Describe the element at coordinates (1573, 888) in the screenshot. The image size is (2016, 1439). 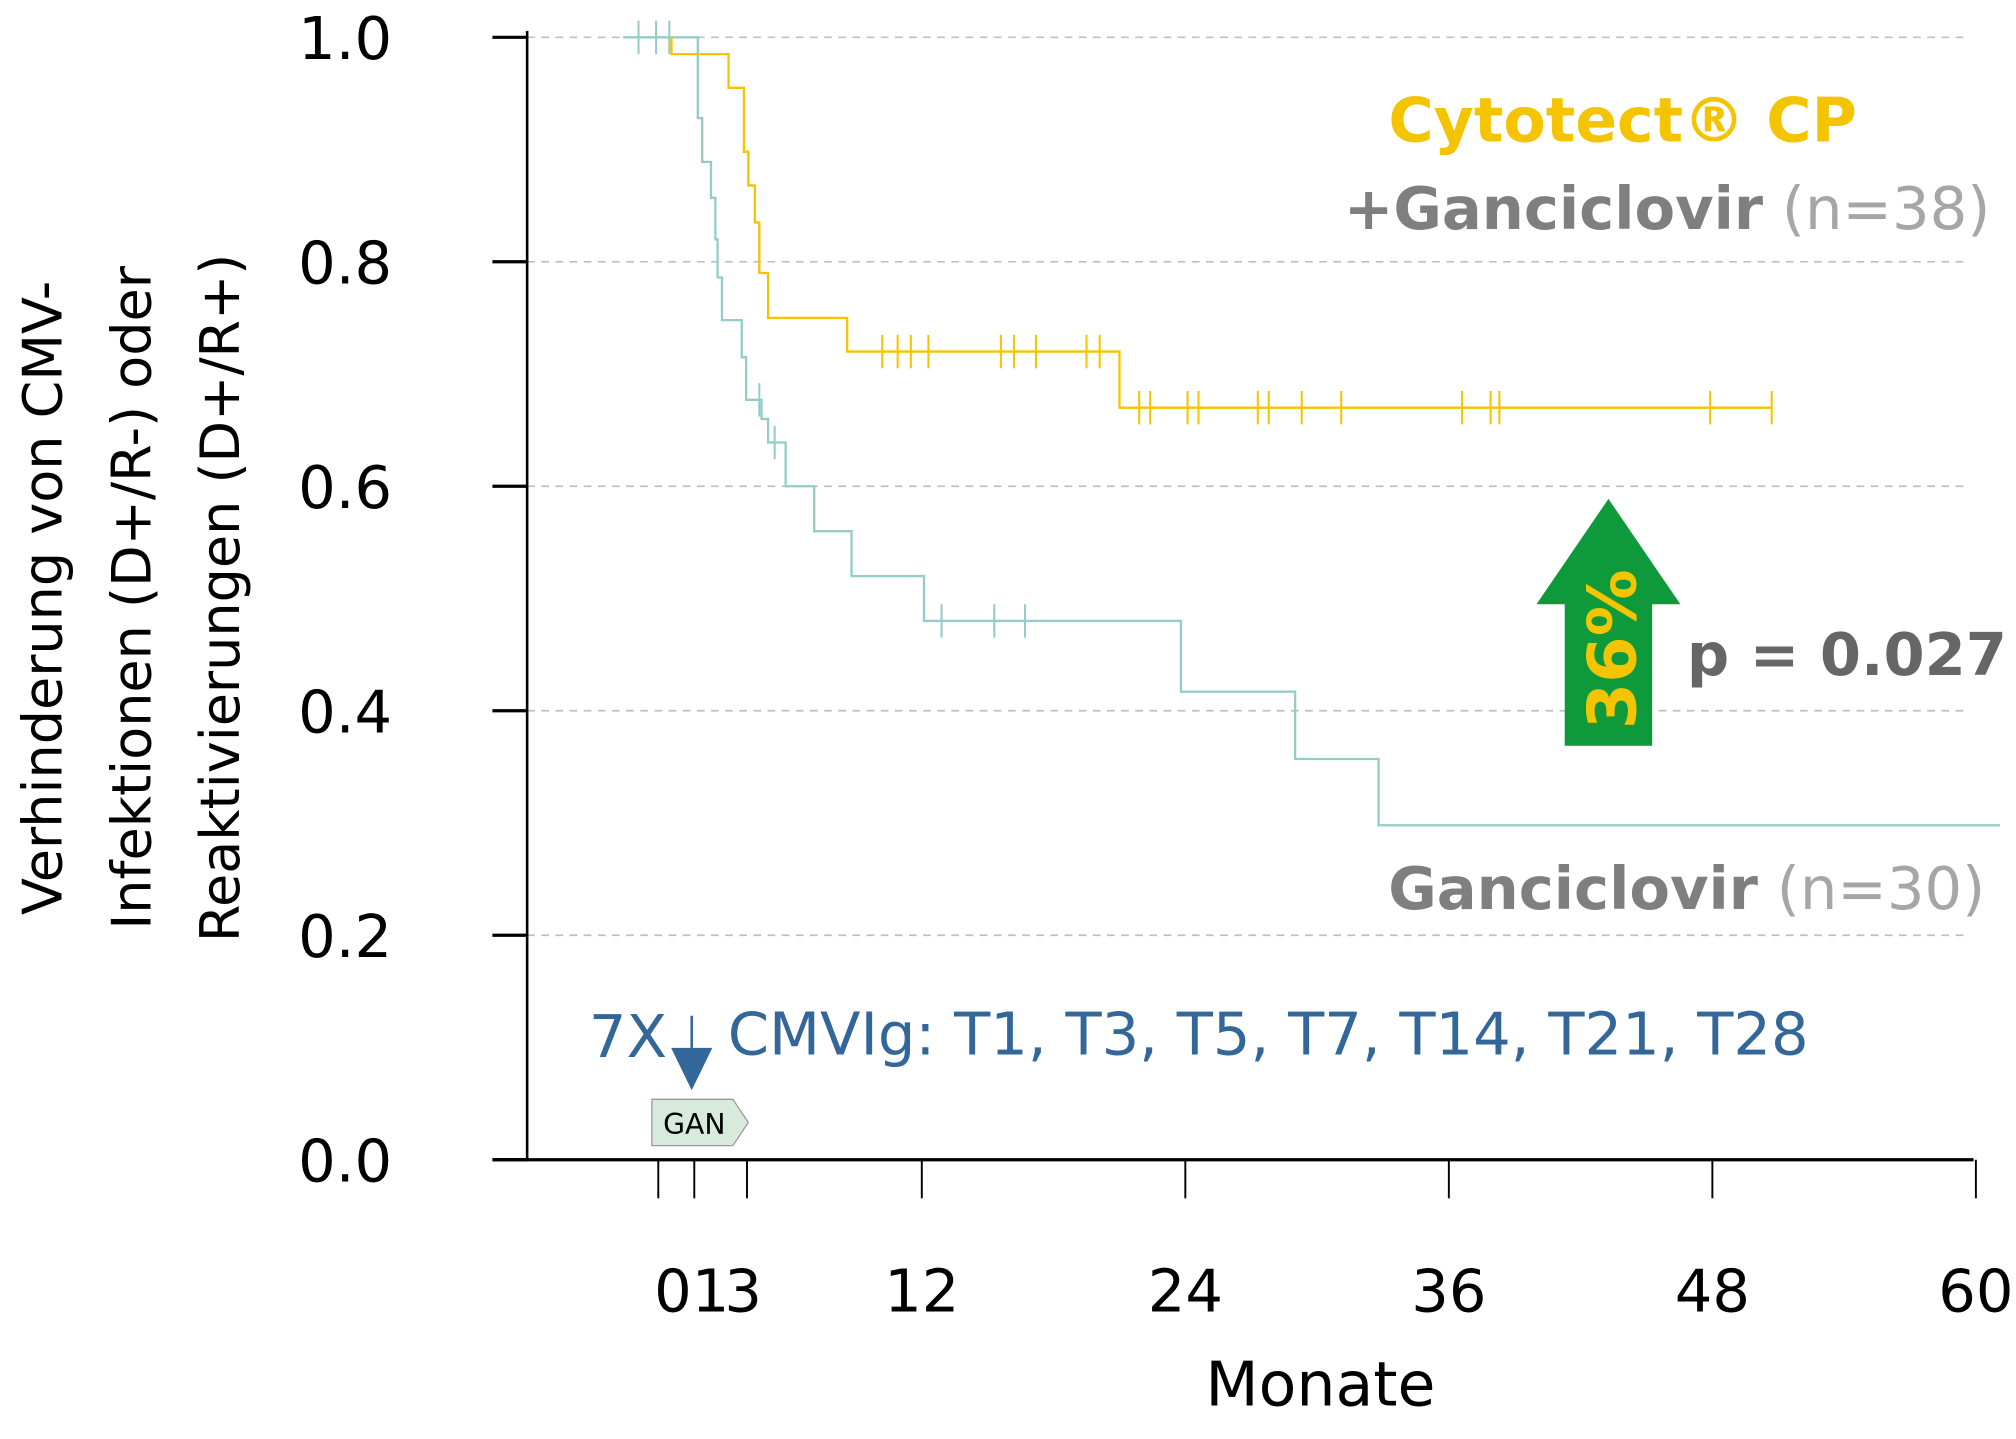
I see `legend-ganciclovir-bold: Ganciclovir` at that location.